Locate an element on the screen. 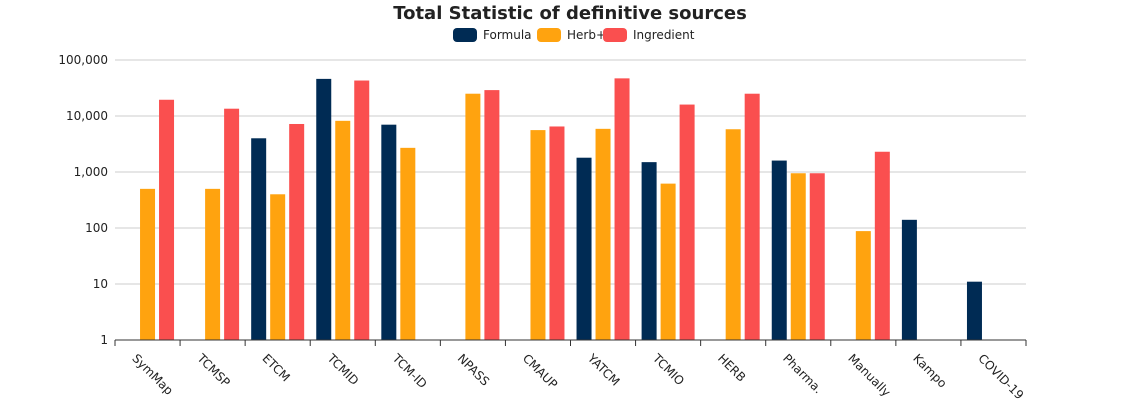 This screenshot has width=1140, height=400. x-tick-label: TCMSP is located at coordinates (213, 370).